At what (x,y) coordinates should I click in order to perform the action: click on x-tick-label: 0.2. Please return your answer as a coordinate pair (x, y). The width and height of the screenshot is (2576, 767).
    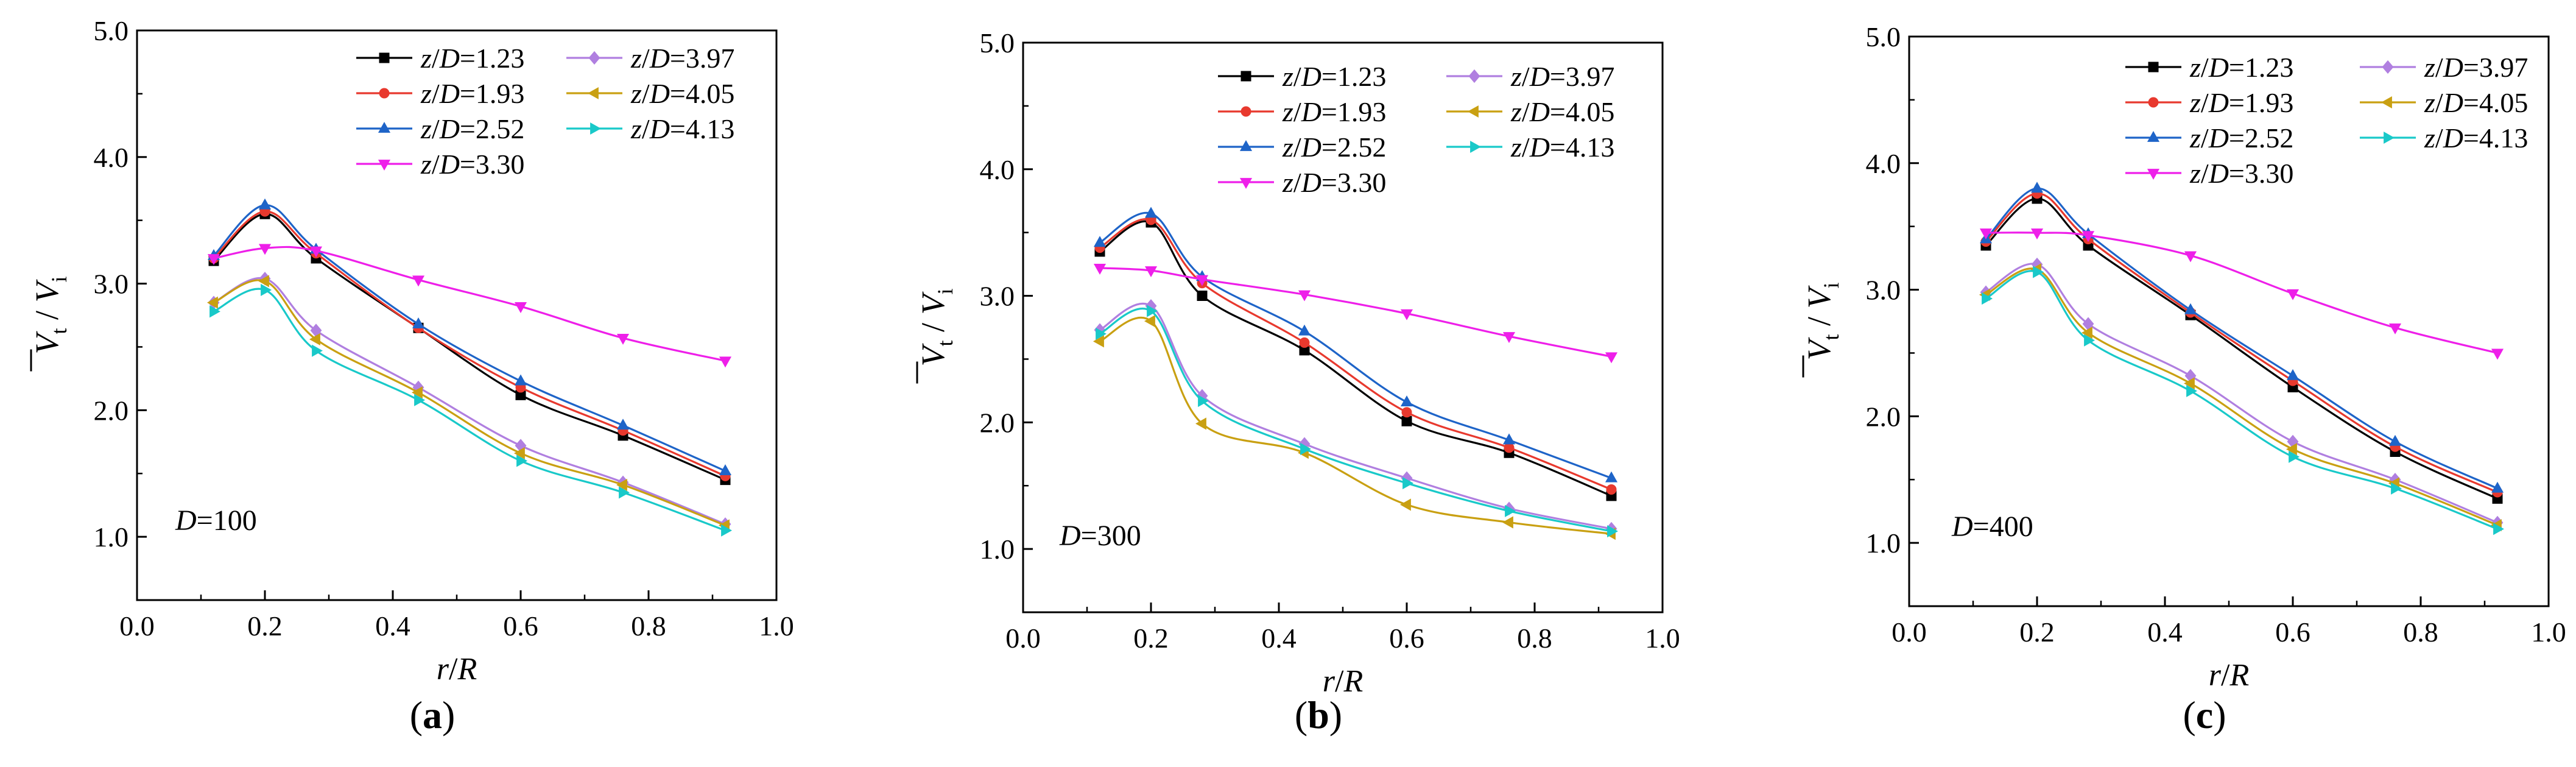
    Looking at the image, I should click on (1151, 638).